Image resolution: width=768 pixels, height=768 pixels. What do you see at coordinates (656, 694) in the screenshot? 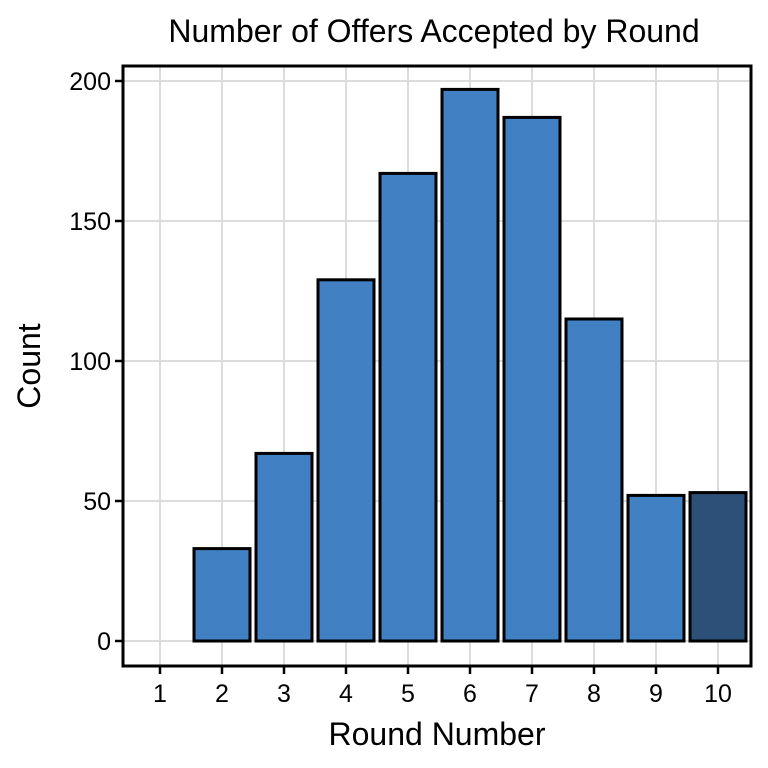
I see `x-tick-label-9: 9` at bounding box center [656, 694].